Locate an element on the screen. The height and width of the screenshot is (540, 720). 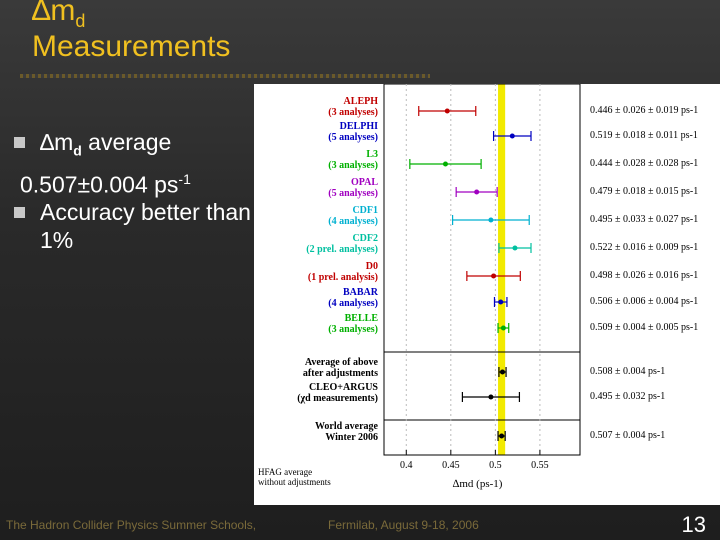
measurement-value: 0.509 ± 0.004 ± 0.005 ps-1 is located at coordinates (644, 327).